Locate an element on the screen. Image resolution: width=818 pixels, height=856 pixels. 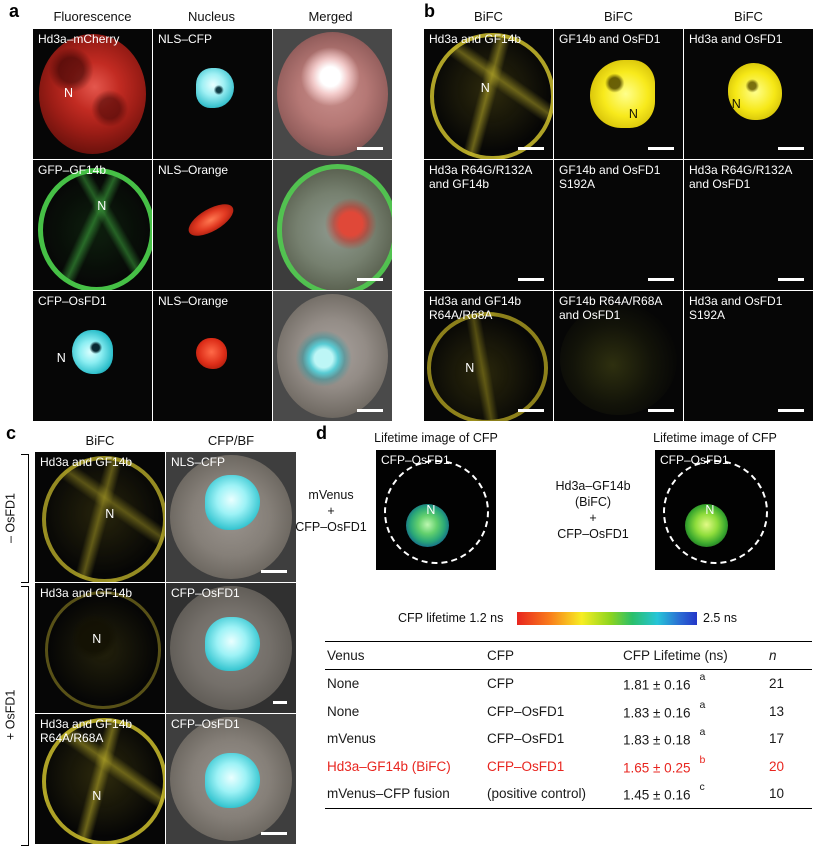
micro-image-c-r3-cfpbf: CFP–OsFD1 is located at coordinates (231, 779).